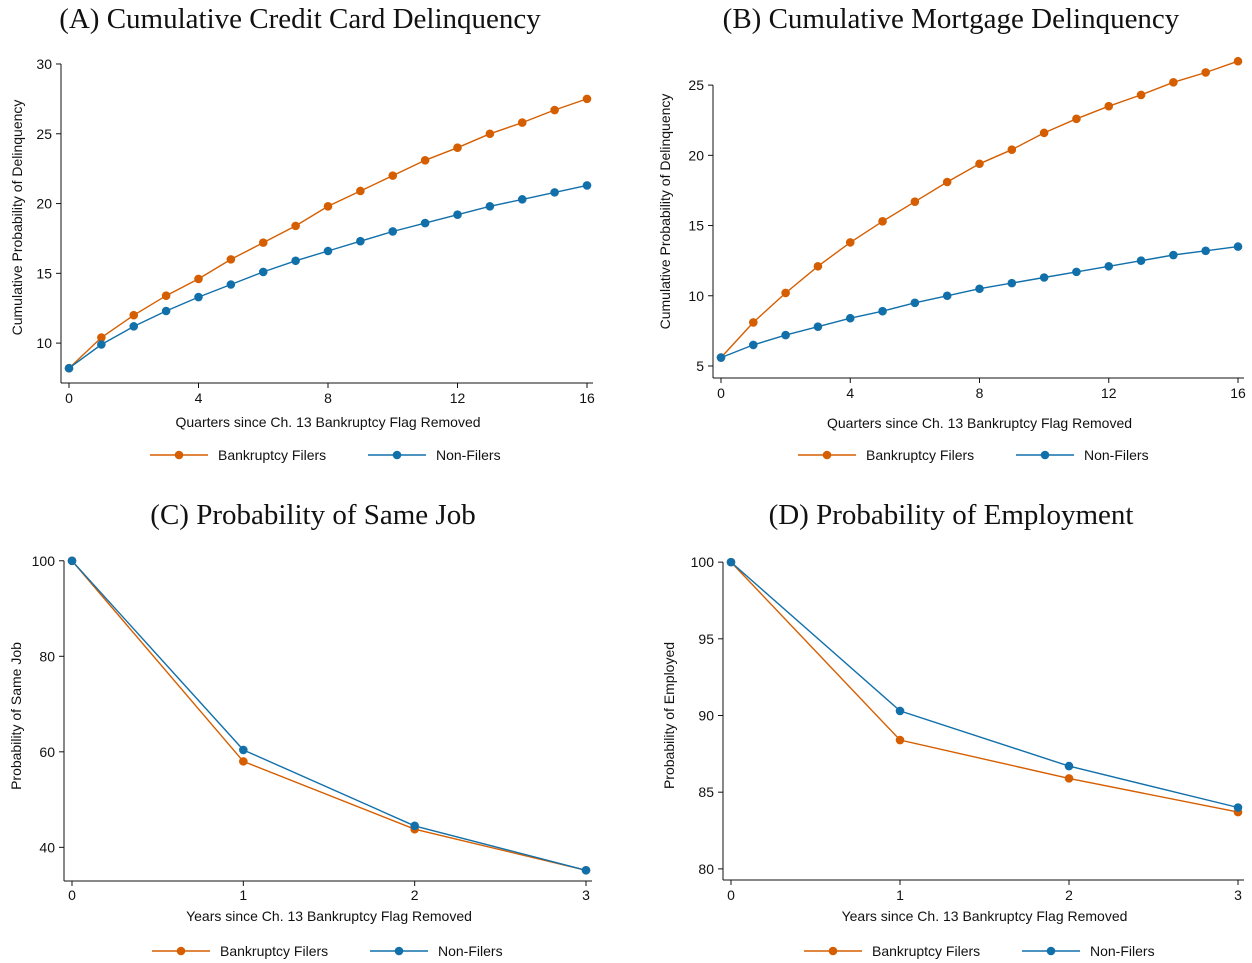 The image size is (1252, 963). I want to click on chart-c-y-axis-label: Probability of Same Job, so click(16, 716).